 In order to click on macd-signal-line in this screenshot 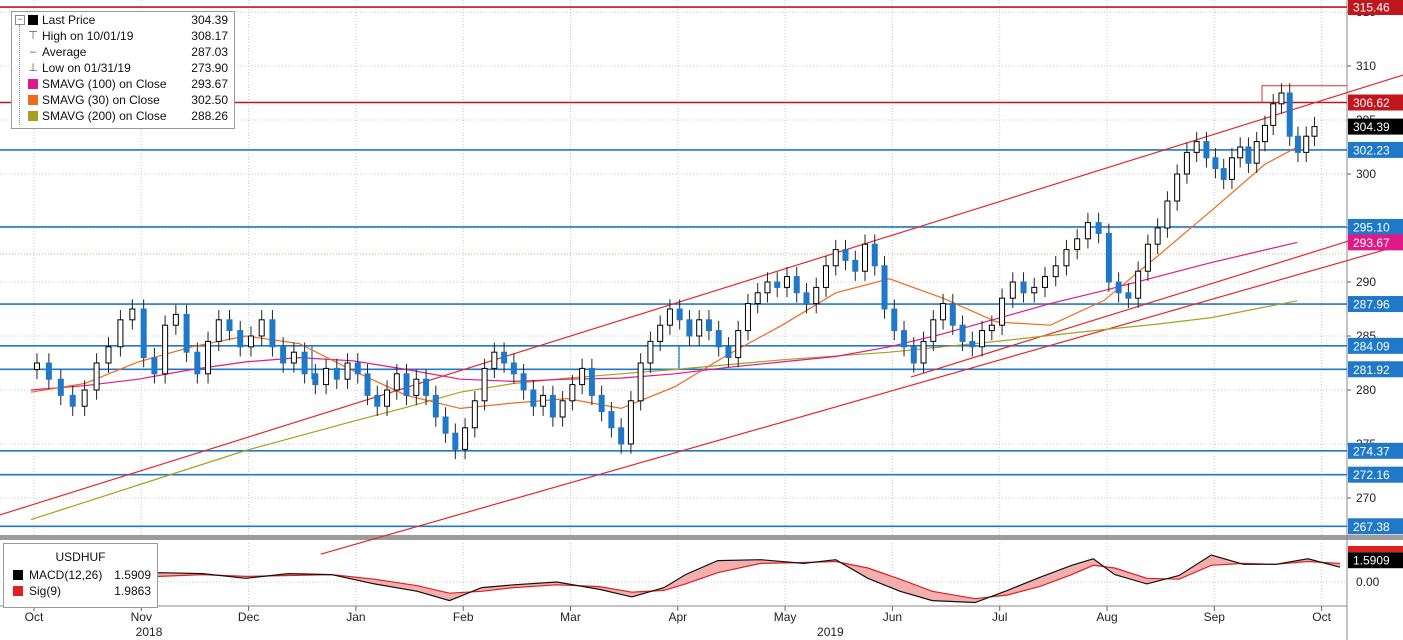, I will do `click(685, 580)`.